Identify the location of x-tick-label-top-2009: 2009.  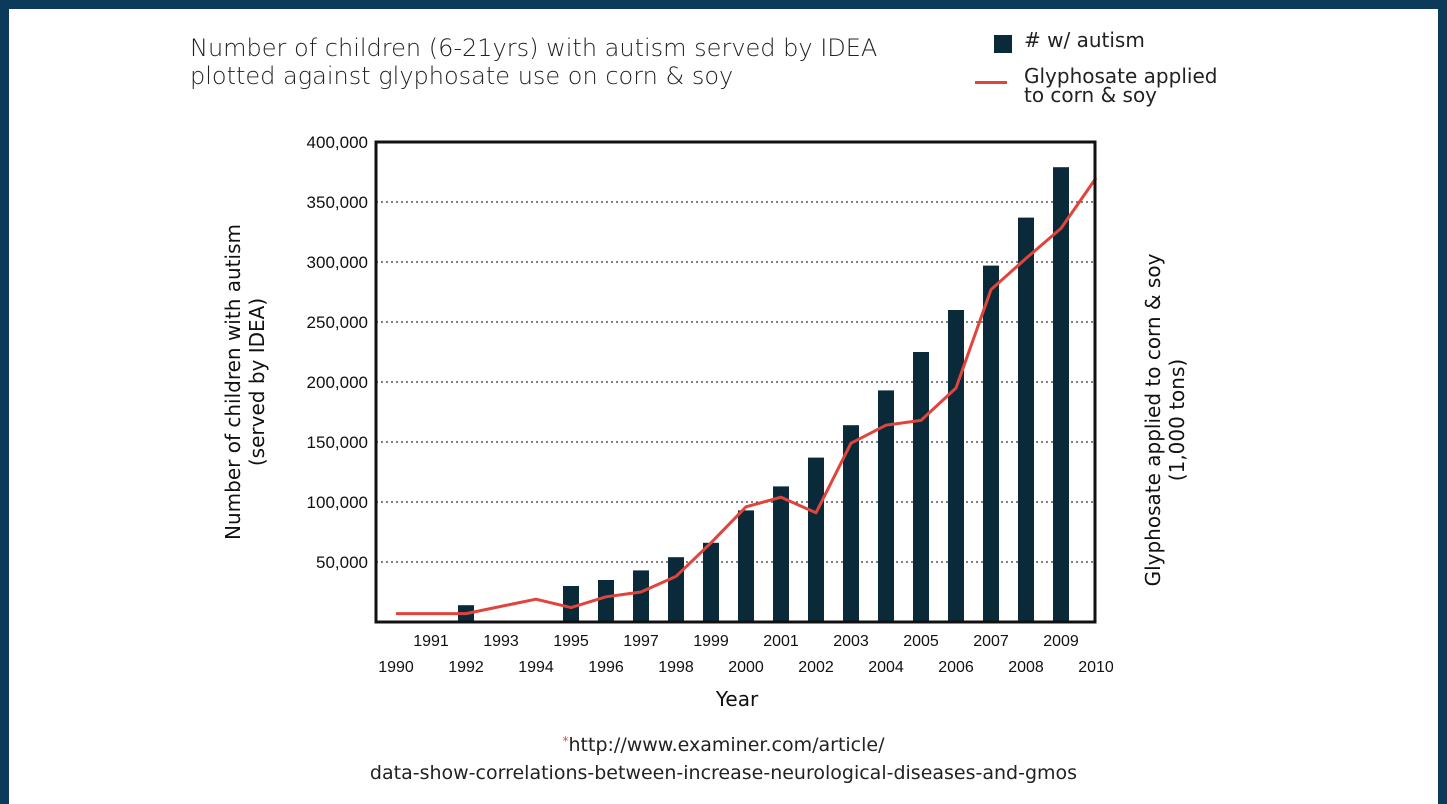
(1061, 641).